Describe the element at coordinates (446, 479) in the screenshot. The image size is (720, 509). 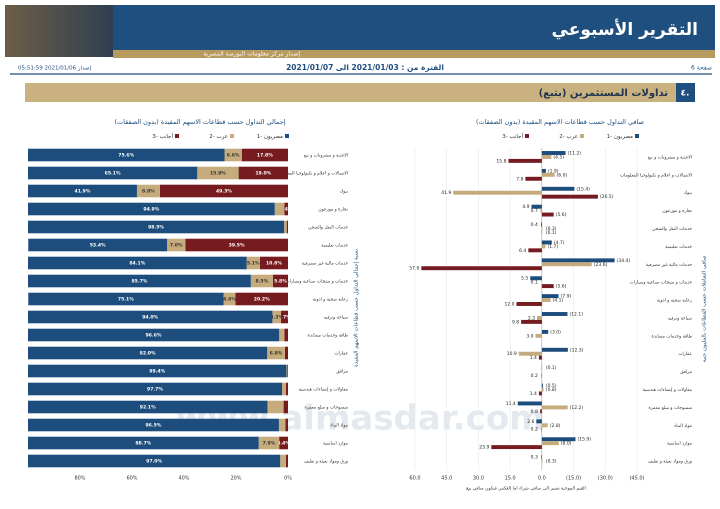
I see `x-tick-label: 45.0` at that location.